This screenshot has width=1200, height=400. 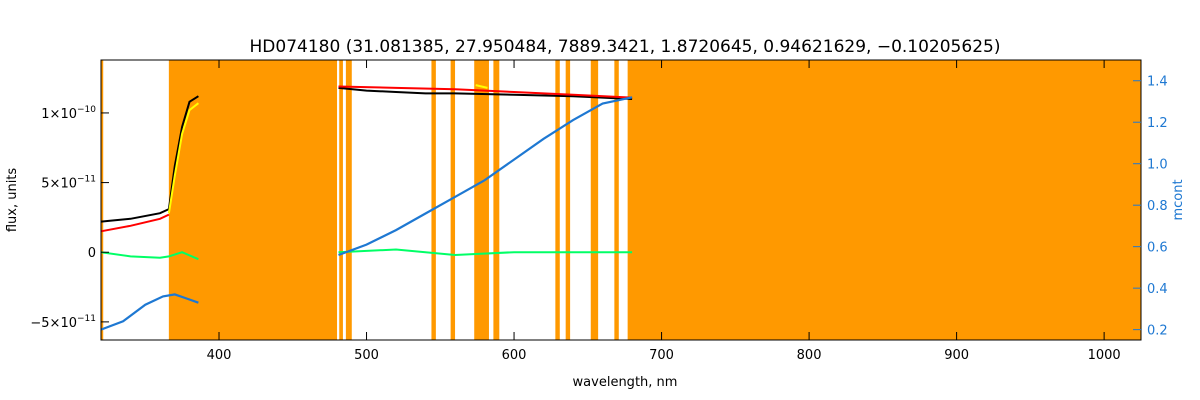 What do you see at coordinates (1104, 355) in the screenshot?
I see `x-tick-label-6: 1000` at bounding box center [1104, 355].